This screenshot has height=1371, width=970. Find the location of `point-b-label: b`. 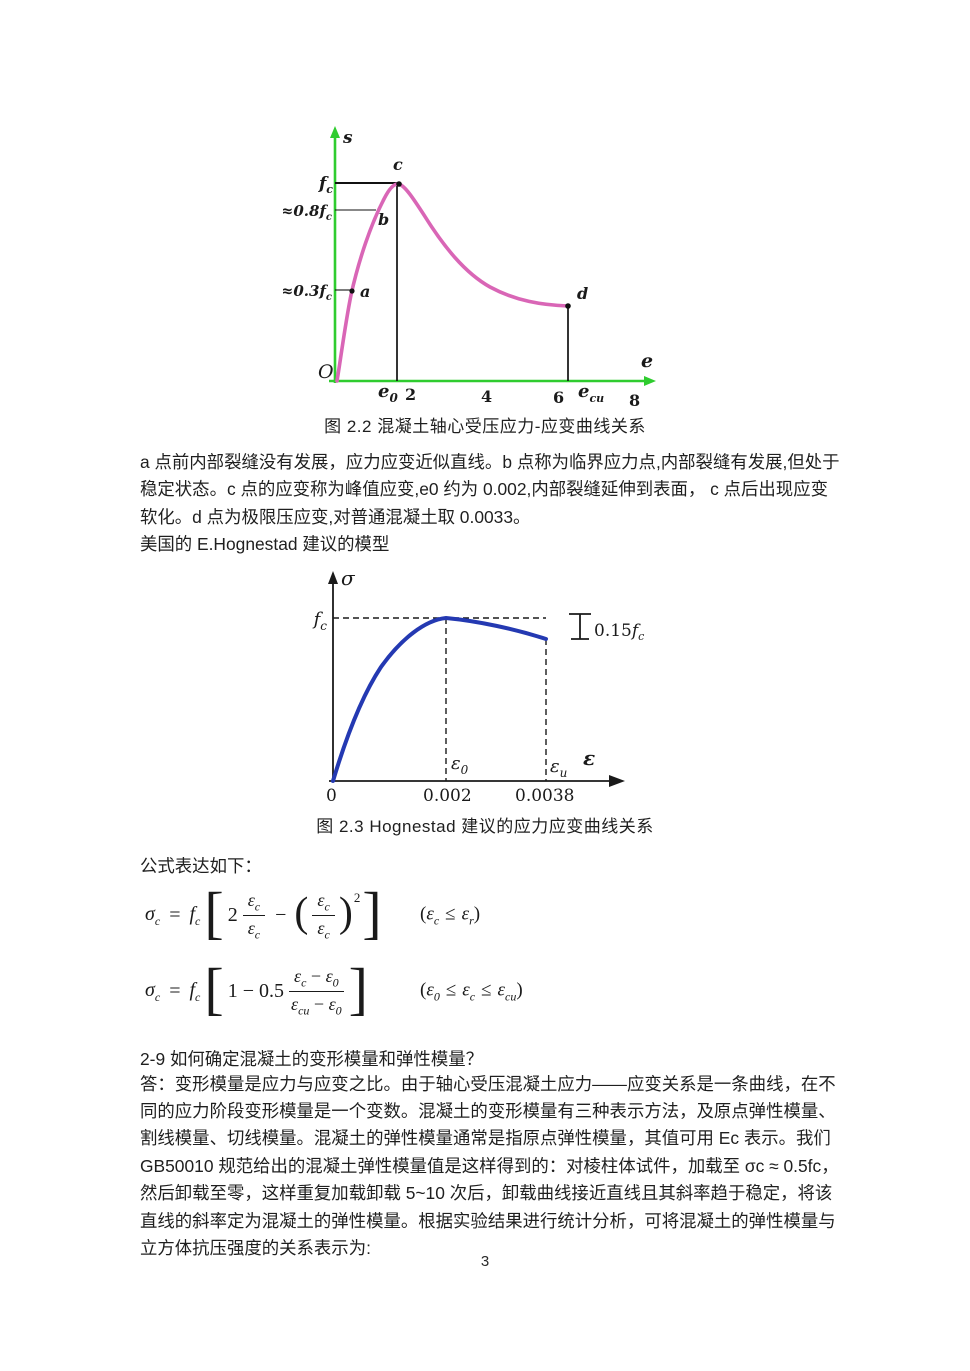

point-b-label: b is located at coordinates (383, 219).